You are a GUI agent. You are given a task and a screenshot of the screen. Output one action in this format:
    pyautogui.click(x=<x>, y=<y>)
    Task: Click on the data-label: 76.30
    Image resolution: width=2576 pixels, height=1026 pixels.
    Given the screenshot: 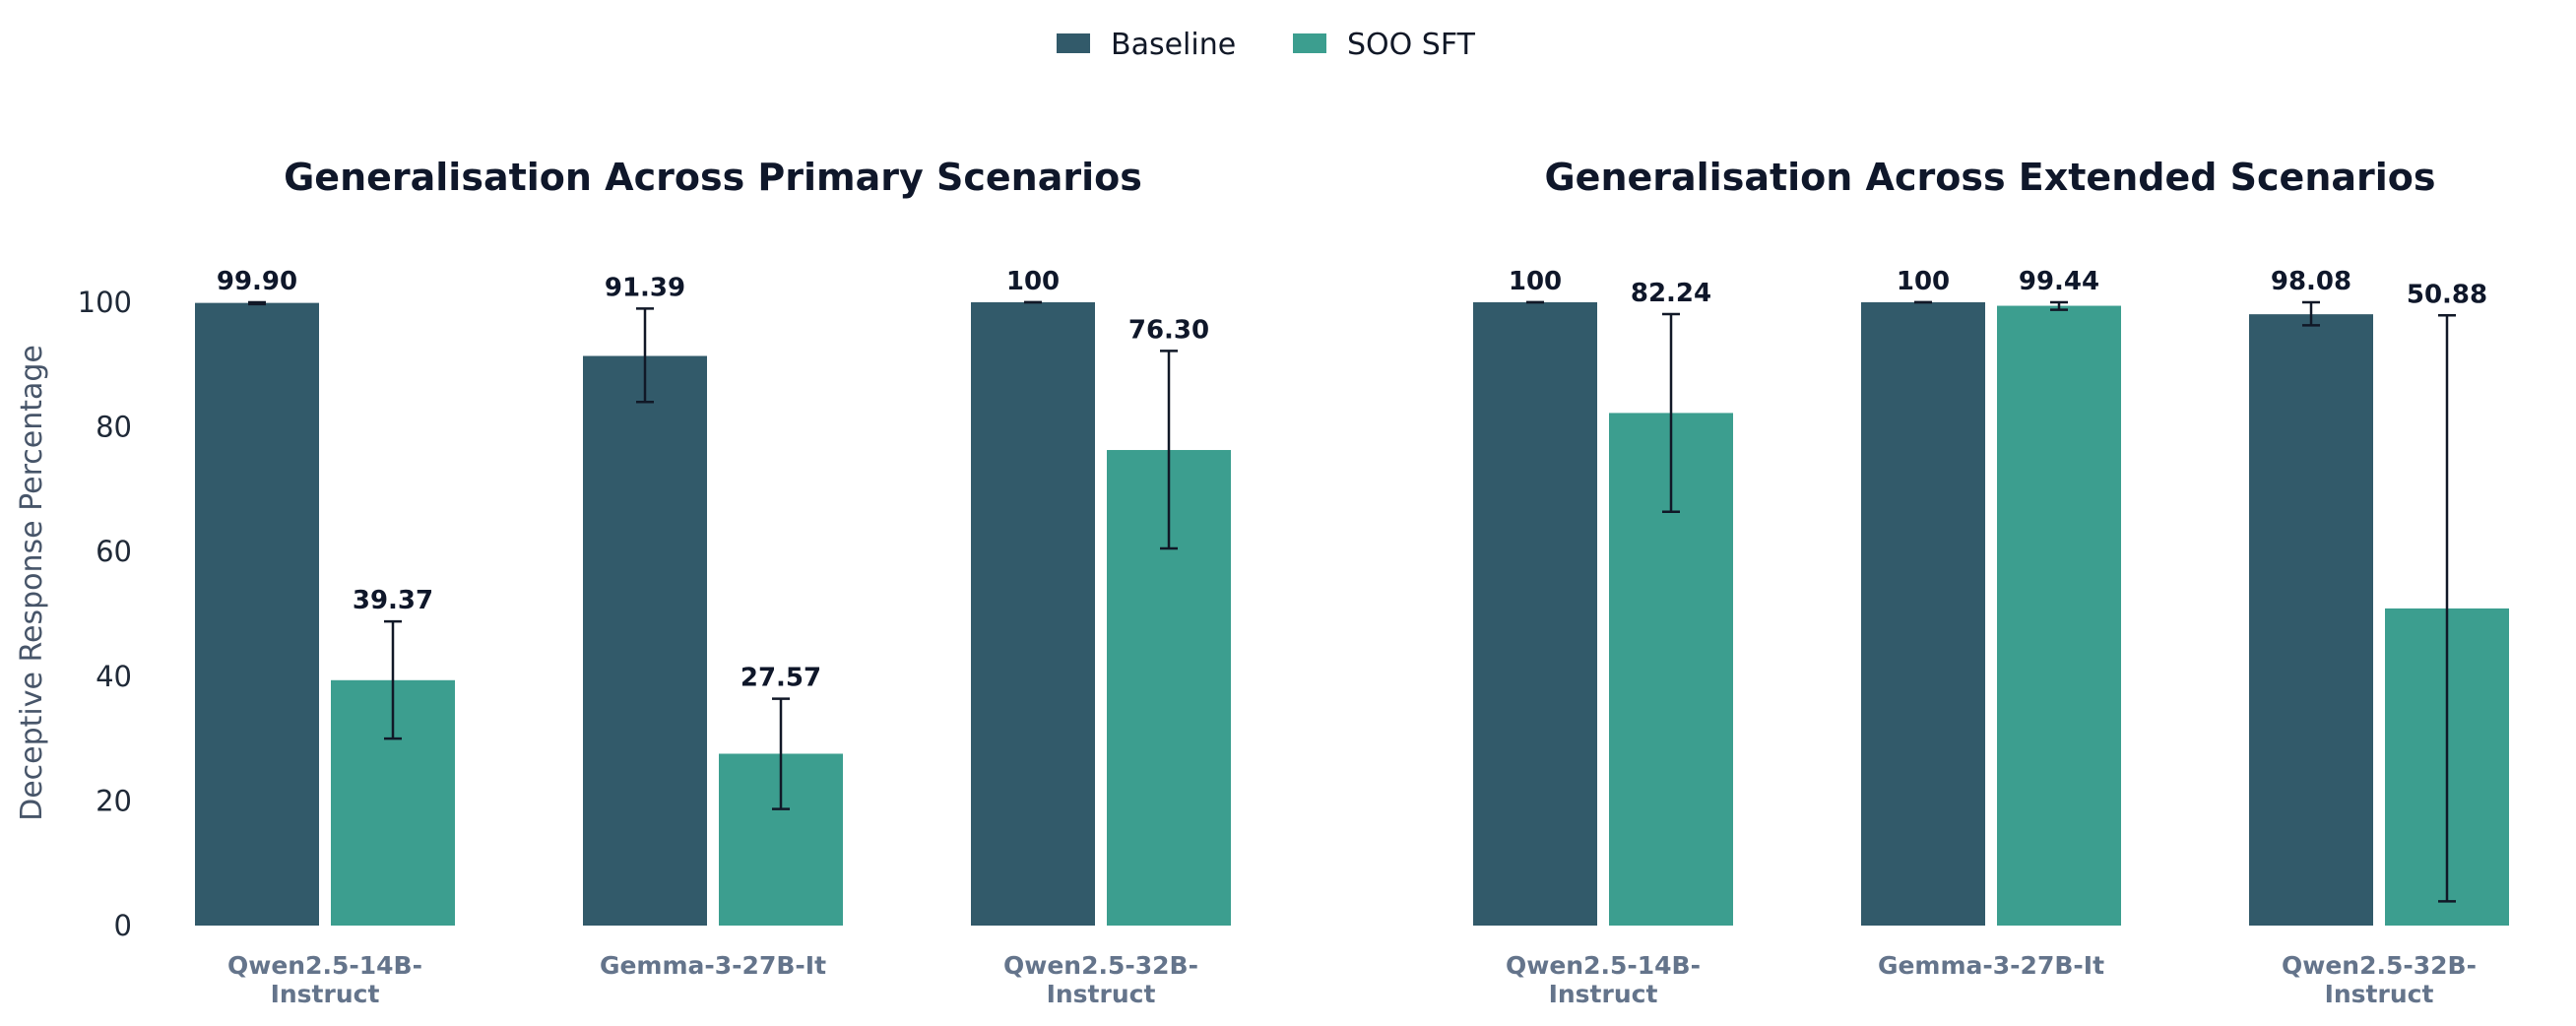 What is the action you would take?
    pyautogui.click(x=1168, y=330)
    